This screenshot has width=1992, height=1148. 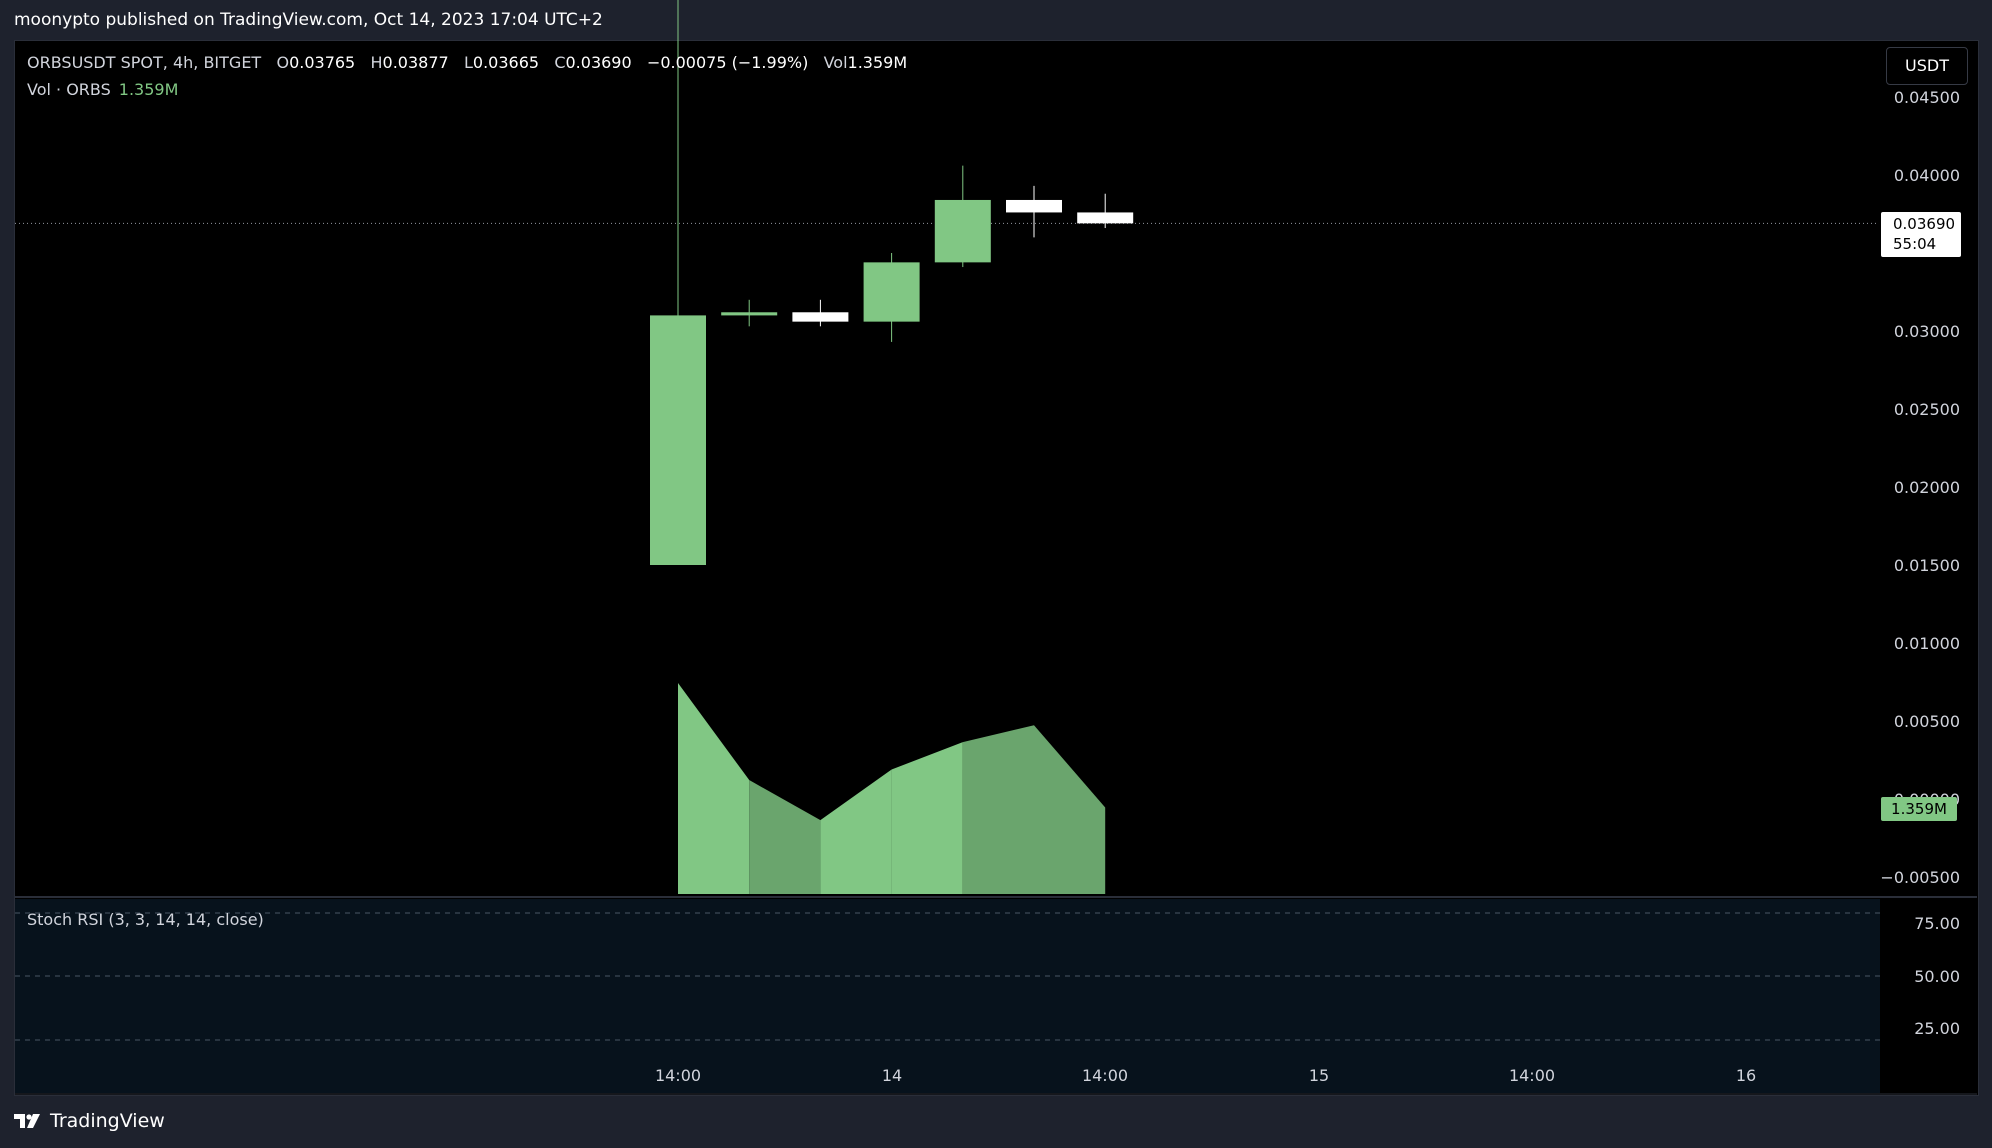 I want to click on last-price-tag: 0.03690 55:04, so click(x=1921, y=234).